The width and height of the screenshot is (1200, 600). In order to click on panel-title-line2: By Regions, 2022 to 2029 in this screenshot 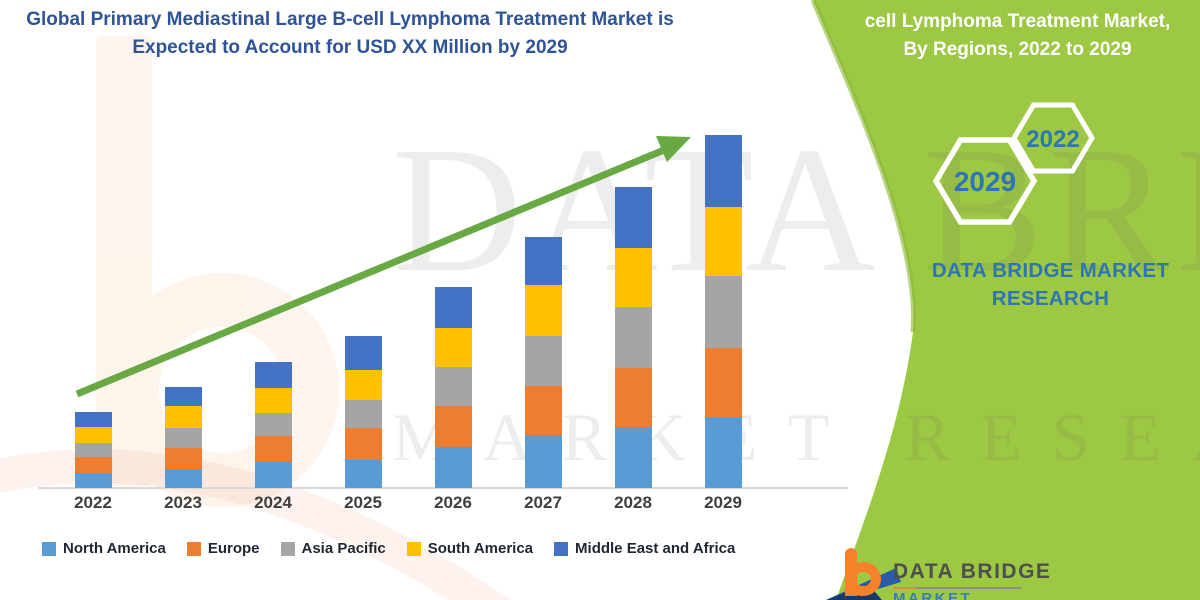, I will do `click(1017, 49)`.